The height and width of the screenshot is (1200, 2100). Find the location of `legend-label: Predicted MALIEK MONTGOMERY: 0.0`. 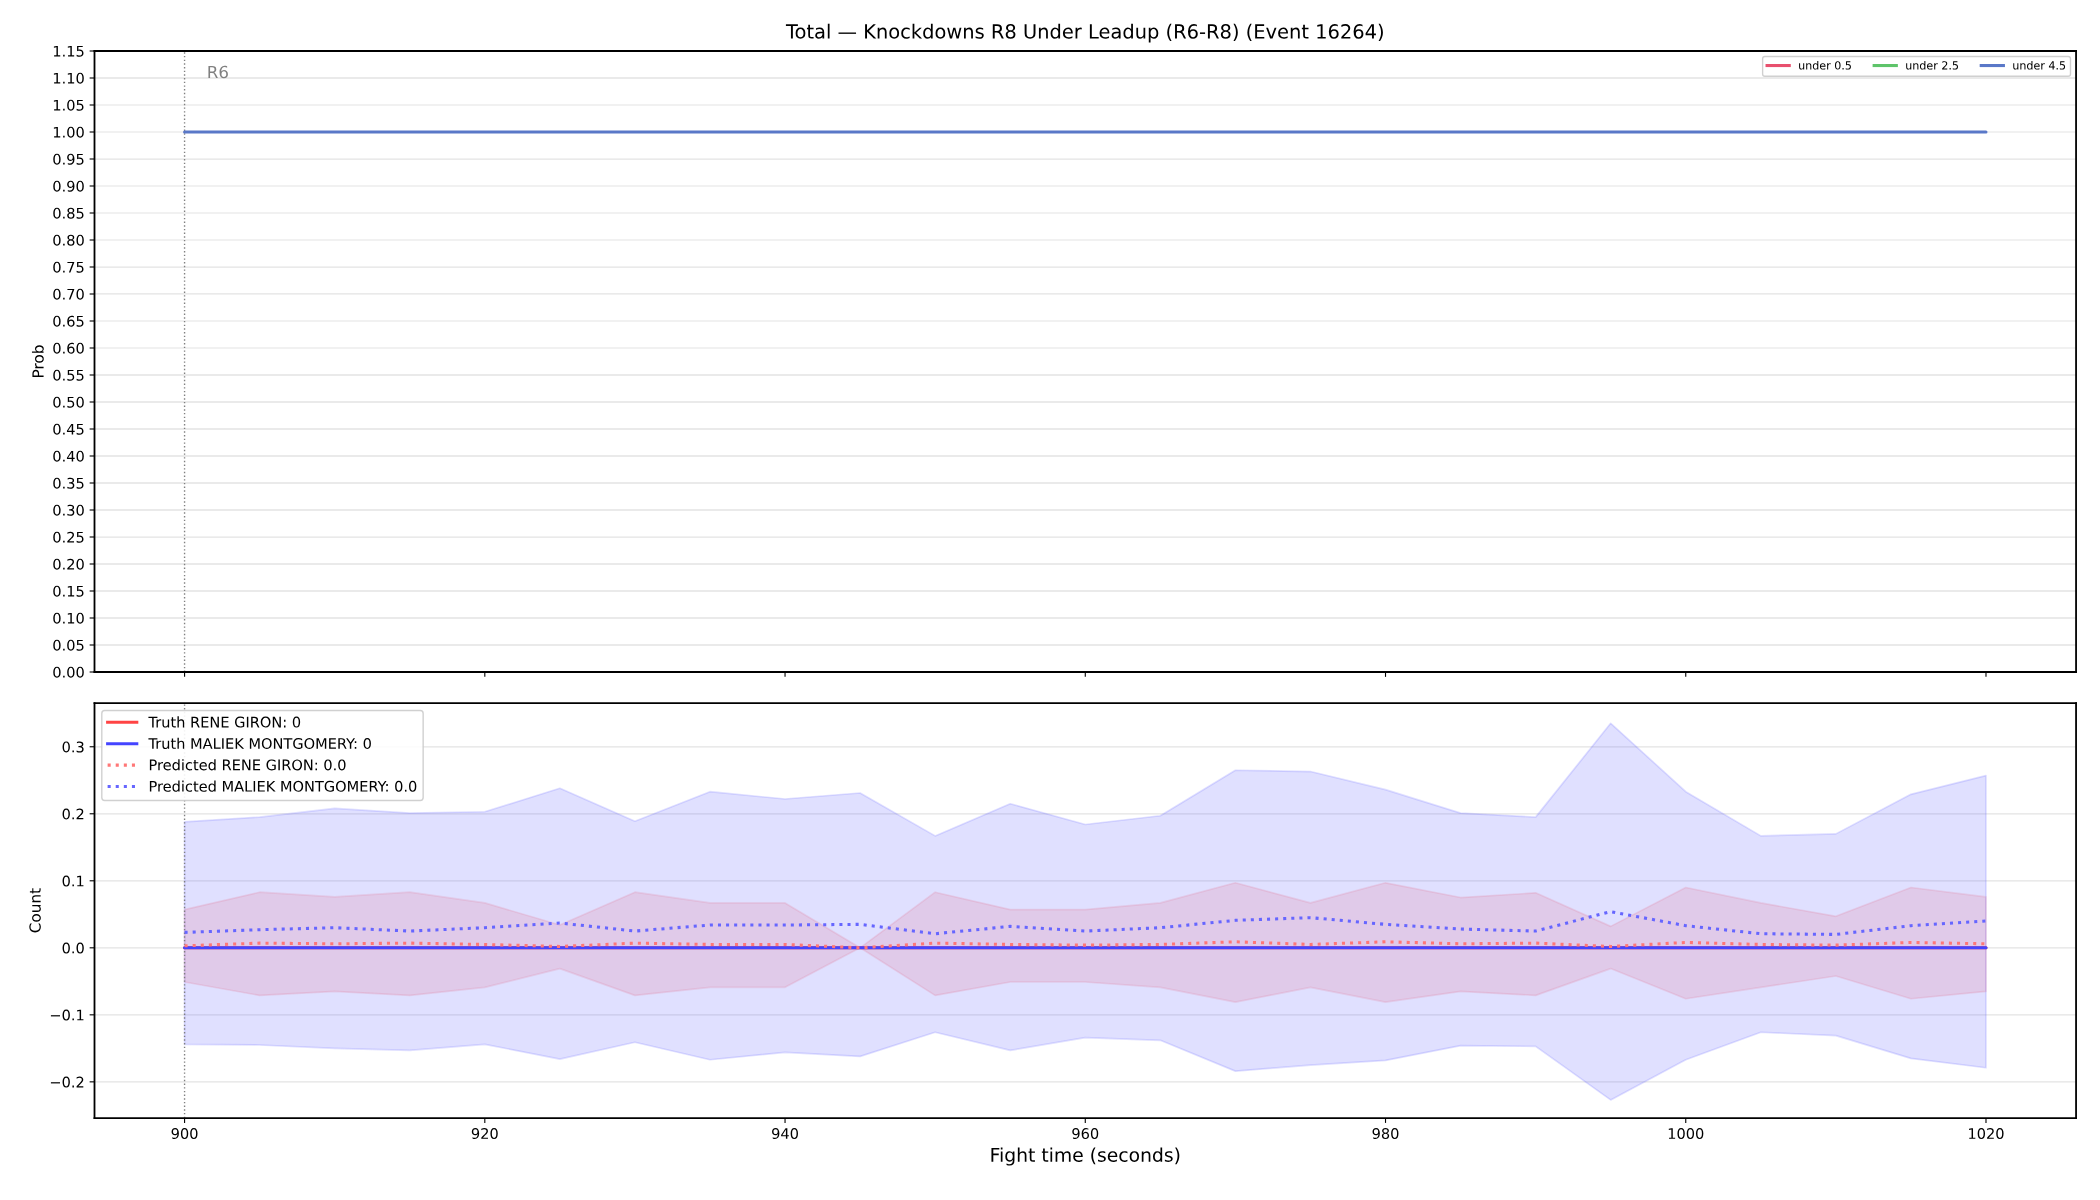

legend-label: Predicted MALIEK MONTGOMERY: 0.0 is located at coordinates (283, 786).